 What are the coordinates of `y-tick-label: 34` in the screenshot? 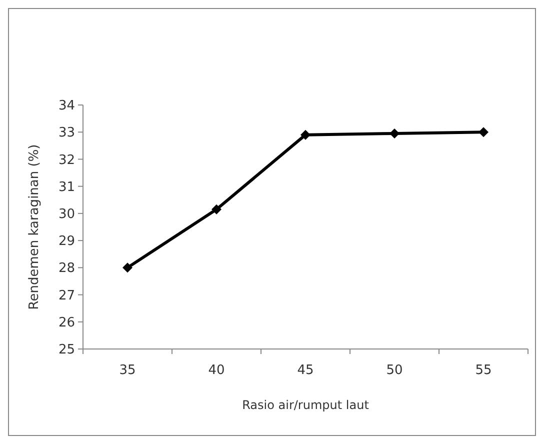 It's located at (66, 106).